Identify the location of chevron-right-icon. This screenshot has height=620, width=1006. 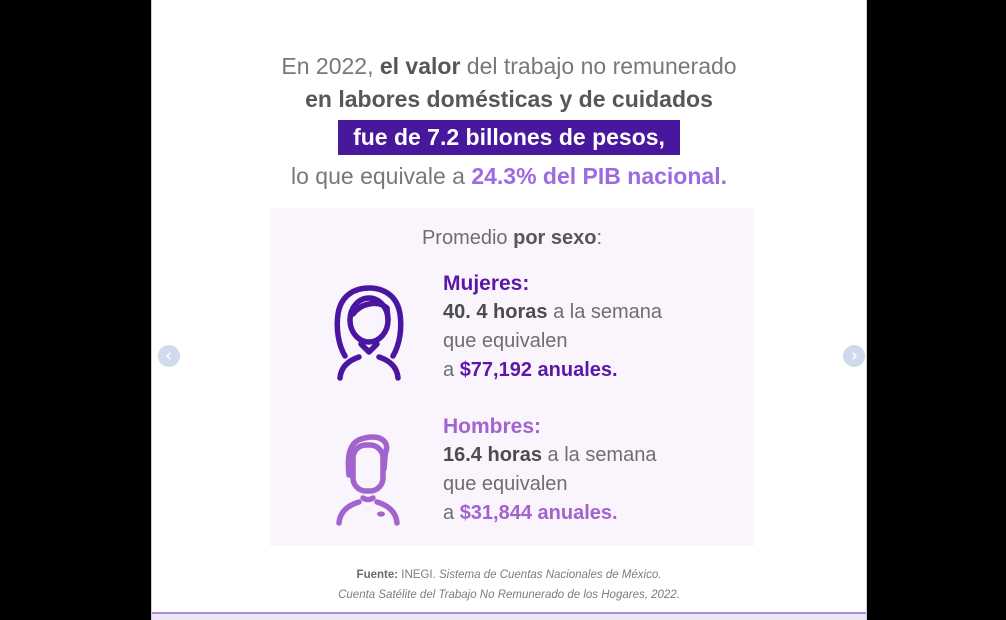
(854, 356).